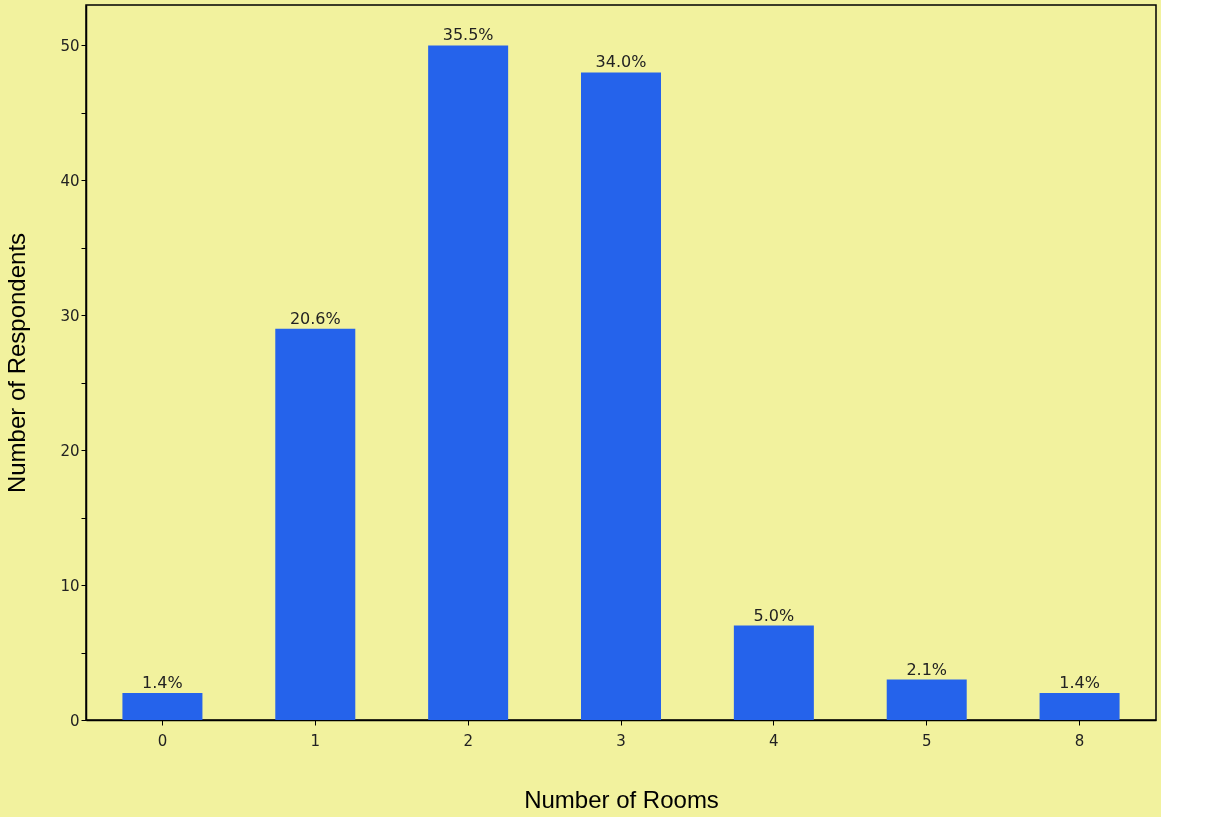 This screenshot has width=1210, height=837. What do you see at coordinates (70, 585) in the screenshot?
I see `y-tick-label: 10` at bounding box center [70, 585].